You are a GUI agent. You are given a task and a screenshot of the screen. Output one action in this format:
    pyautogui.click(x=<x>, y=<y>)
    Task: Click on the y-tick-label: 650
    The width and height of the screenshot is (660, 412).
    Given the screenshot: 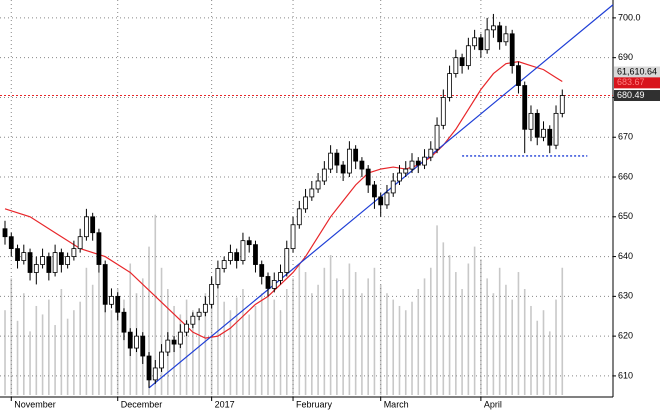 What is the action you would take?
    pyautogui.click(x=625, y=216)
    